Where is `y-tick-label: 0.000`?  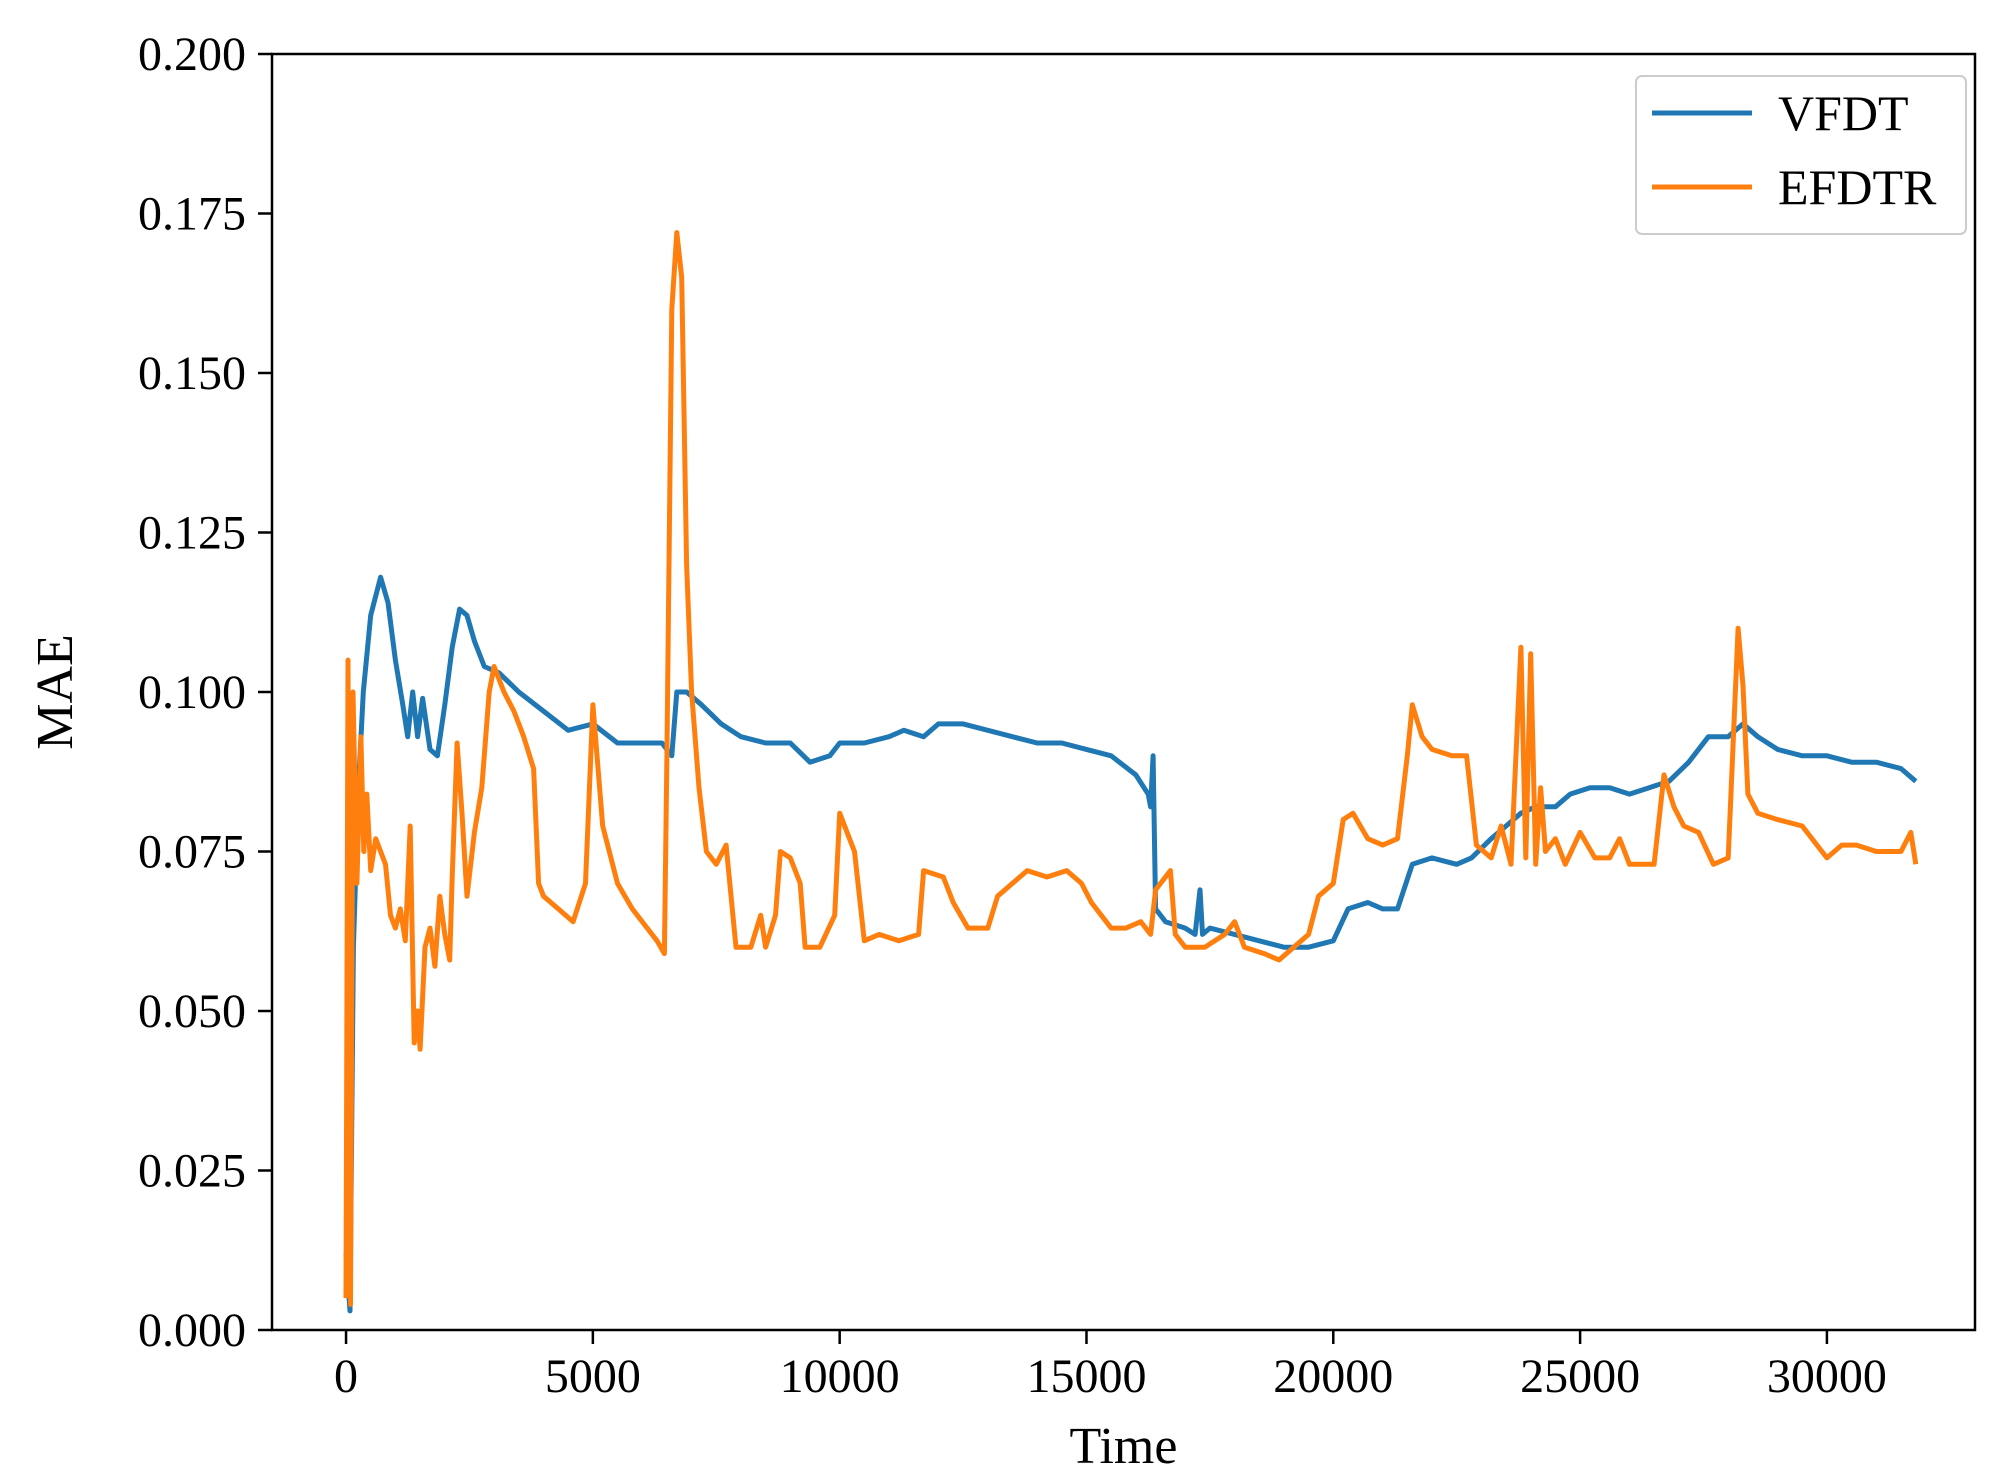 y-tick-label: 0.000 is located at coordinates (192, 1330).